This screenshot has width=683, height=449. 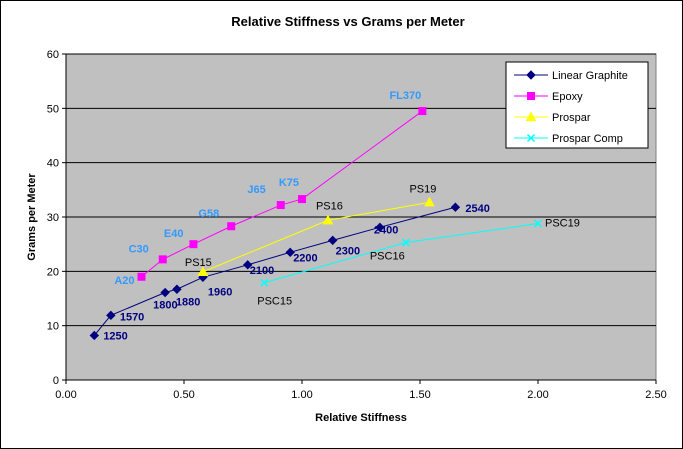 What do you see at coordinates (537, 395) in the screenshot?
I see `x-tick-label: 2.00` at bounding box center [537, 395].